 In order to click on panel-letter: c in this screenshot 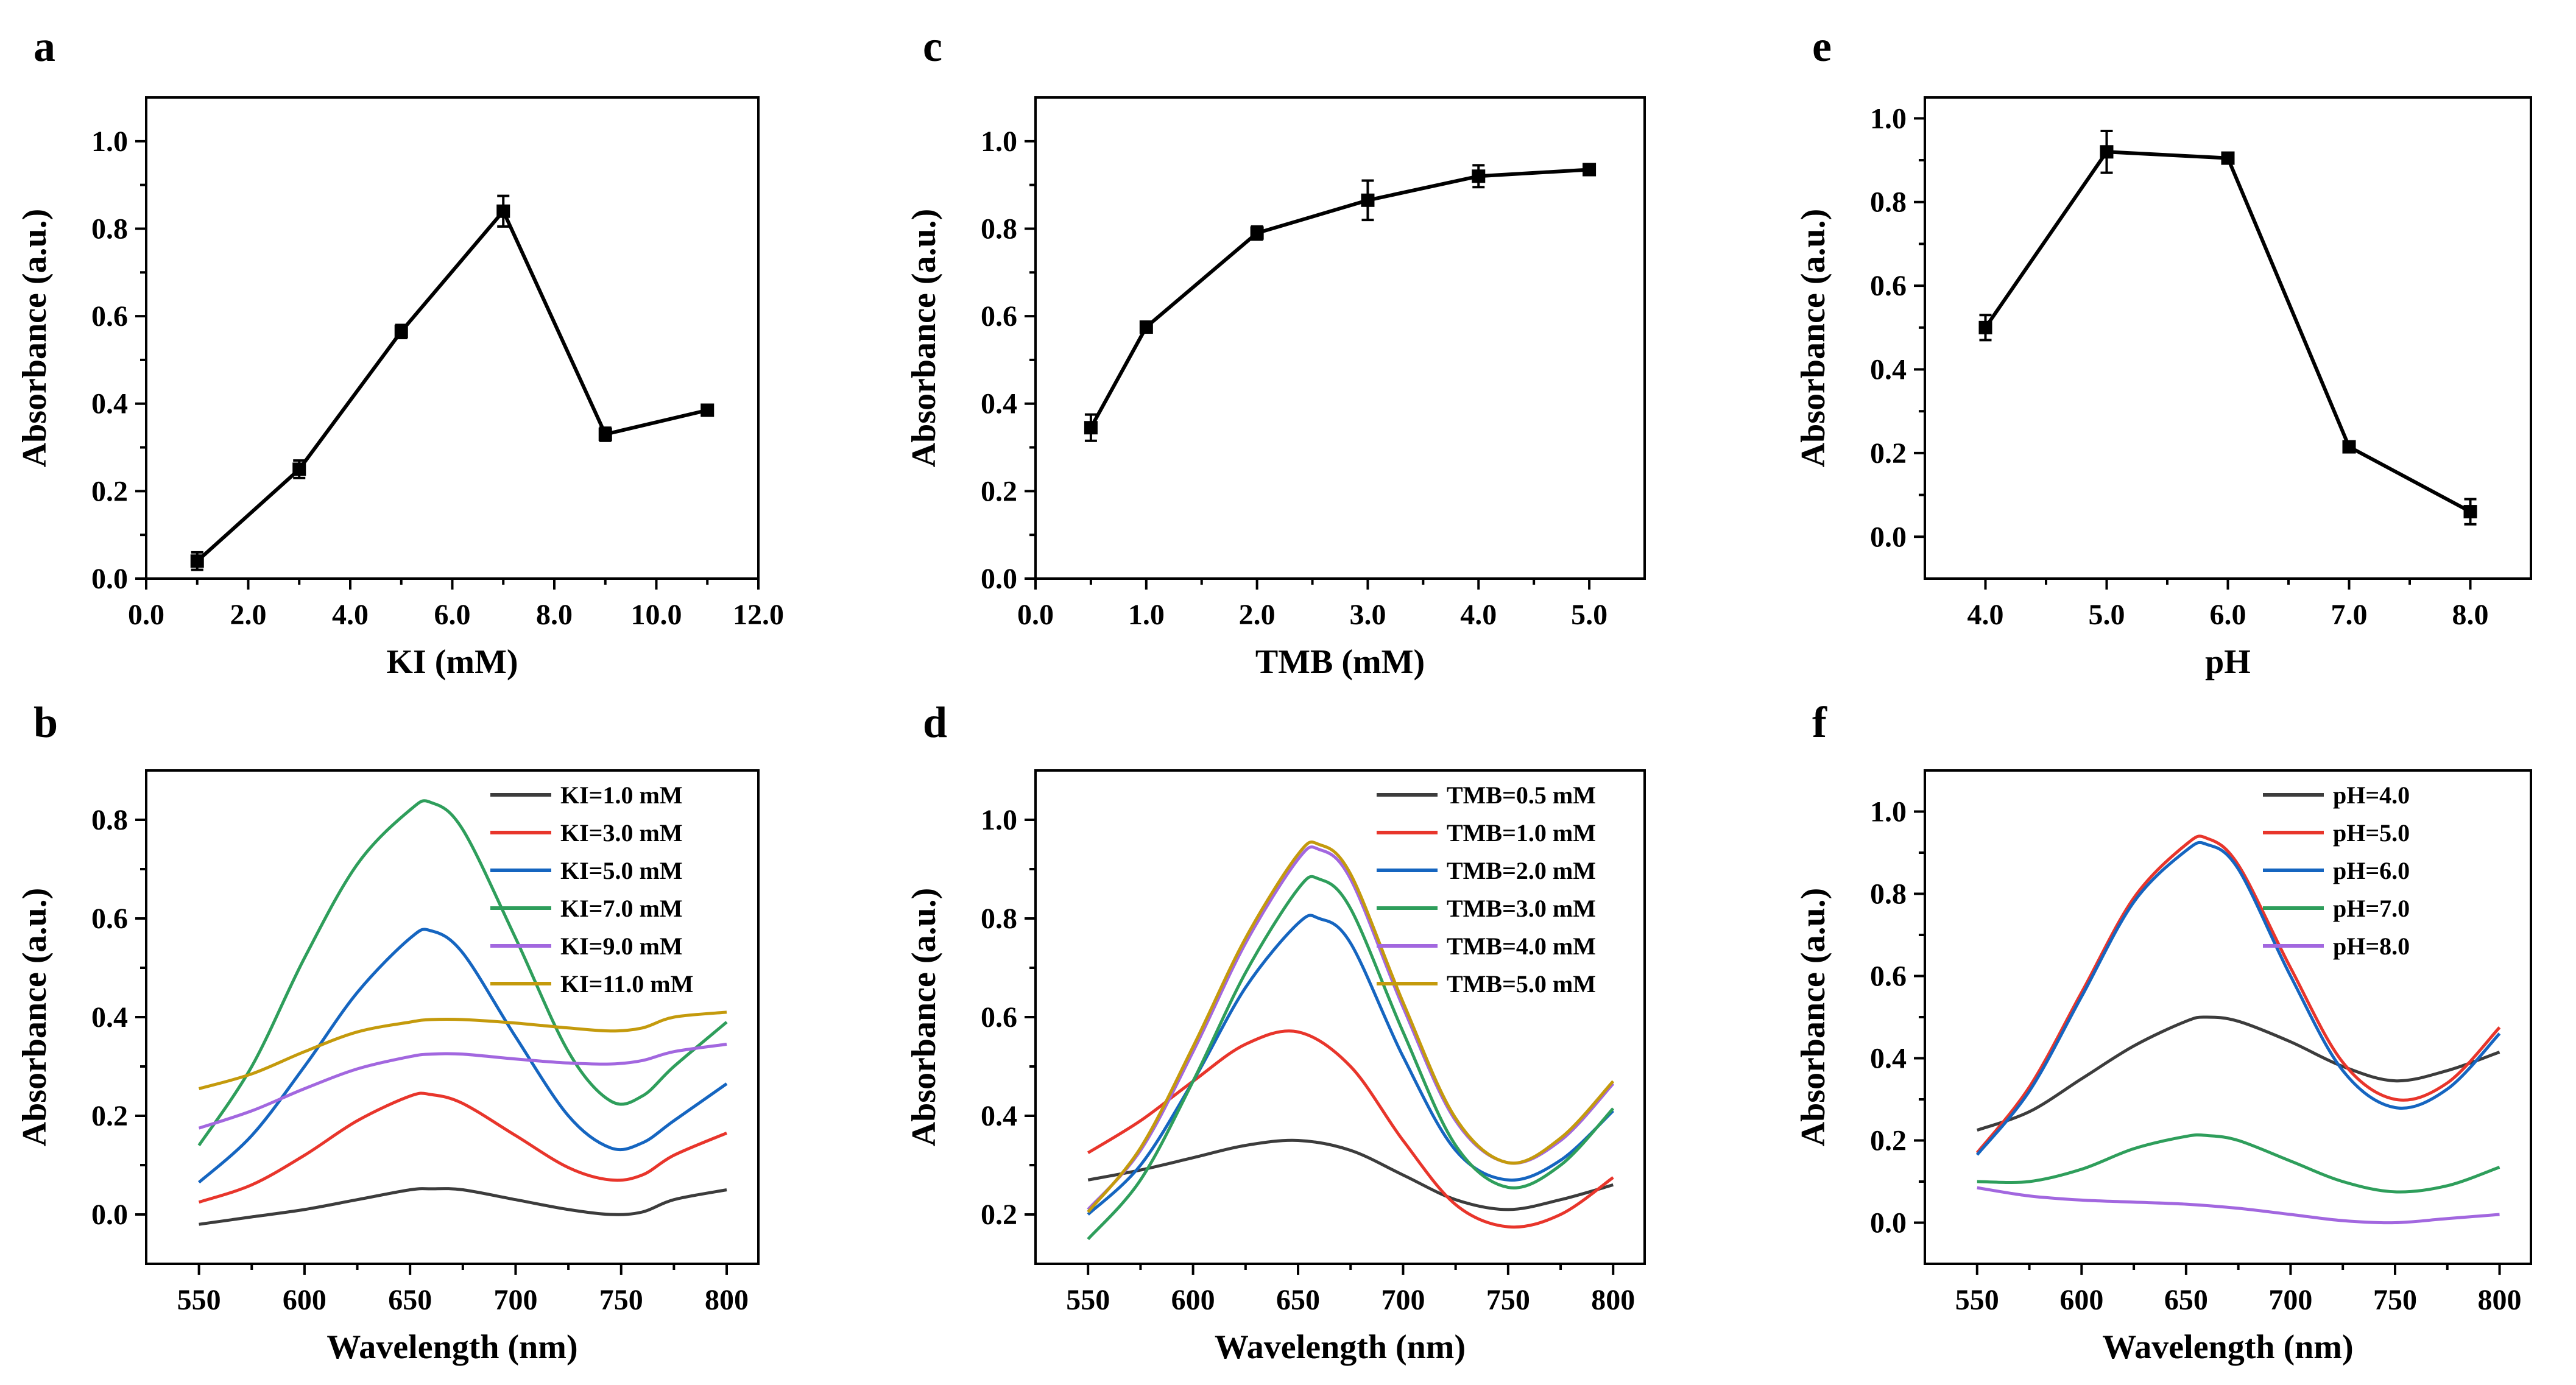, I will do `click(932, 46)`.